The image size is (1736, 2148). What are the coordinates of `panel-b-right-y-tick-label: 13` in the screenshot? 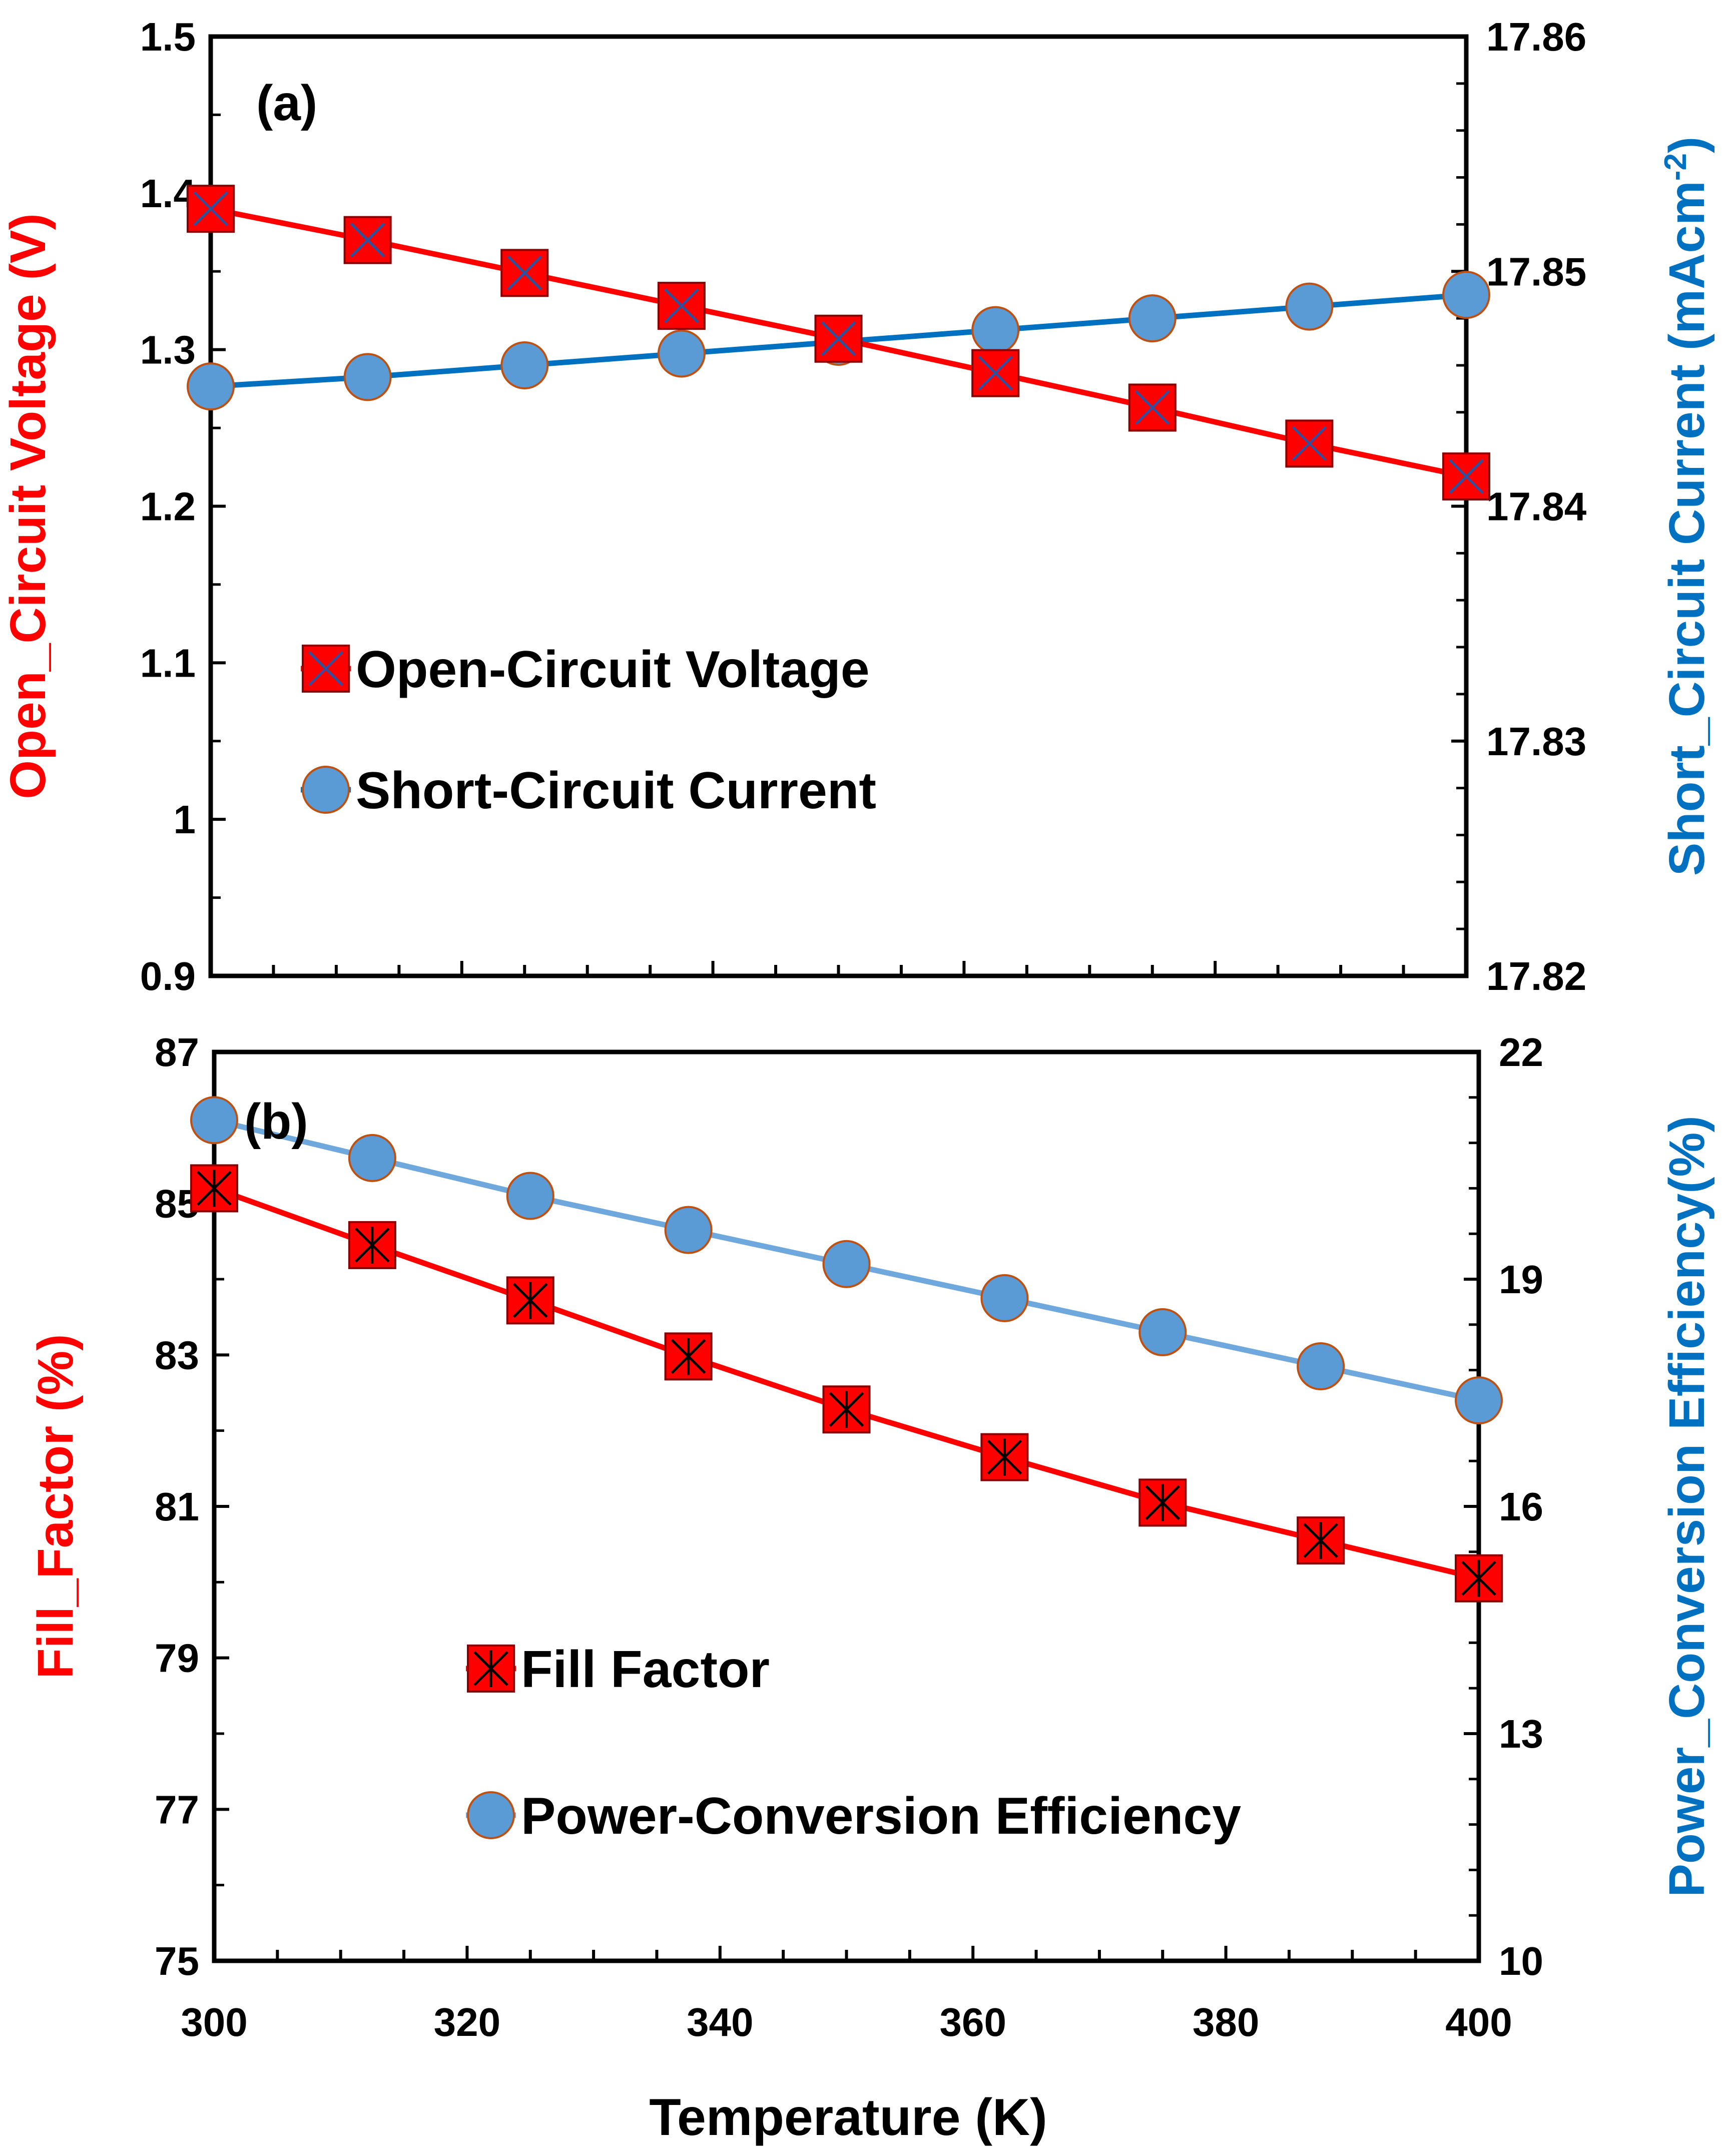 It's located at (1521, 1734).